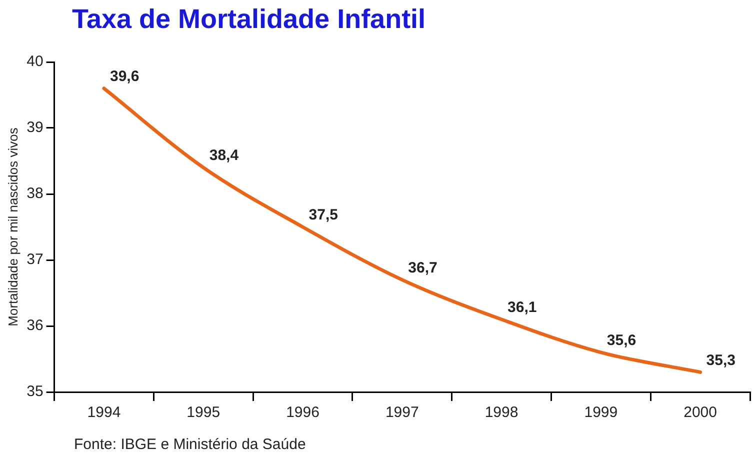 The height and width of the screenshot is (461, 756). Describe the element at coordinates (203, 413) in the screenshot. I see `x-tick-label: 1995` at that location.